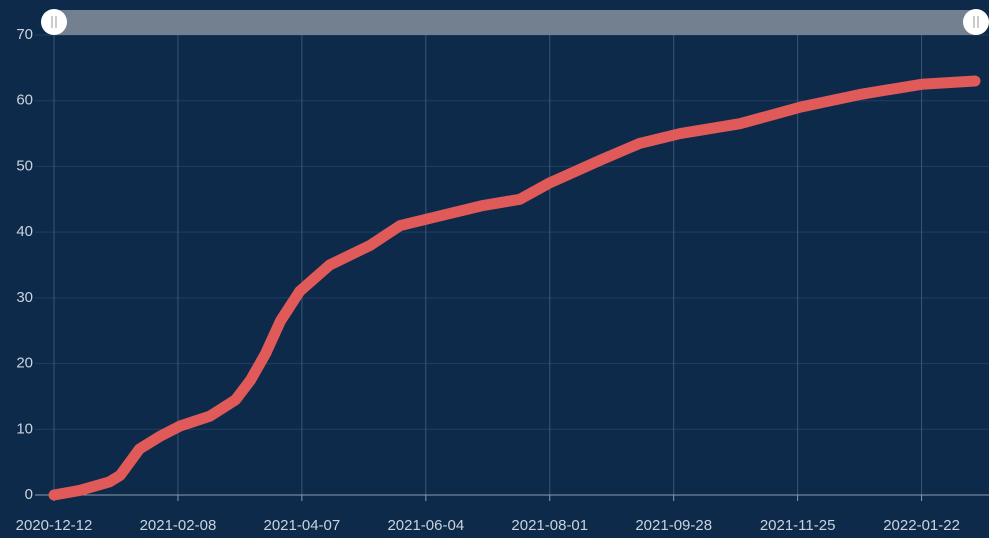 The width and height of the screenshot is (989, 538). I want to click on x-tick-label: 2021-06-04, so click(425, 525).